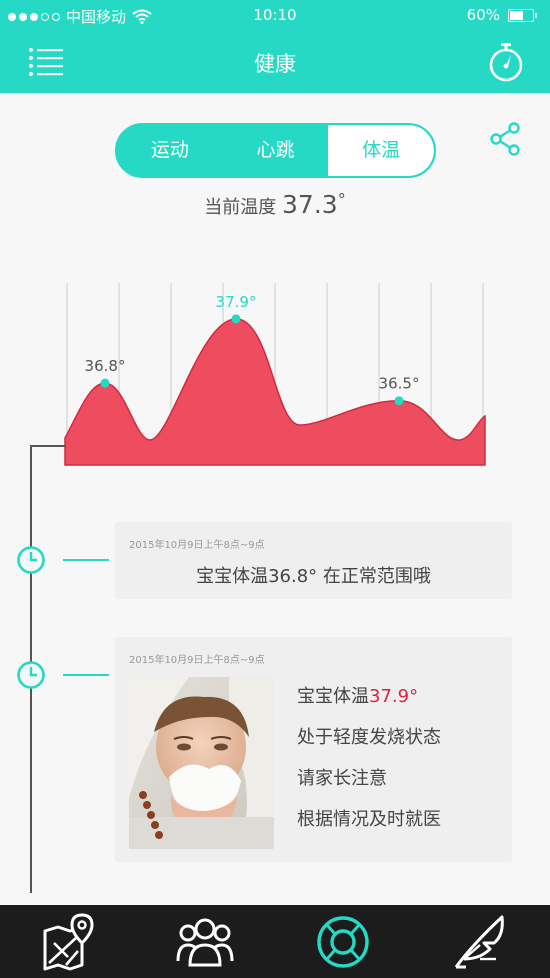  What do you see at coordinates (275, 941) in the screenshot?
I see `bottom-tab-bar` at bounding box center [275, 941].